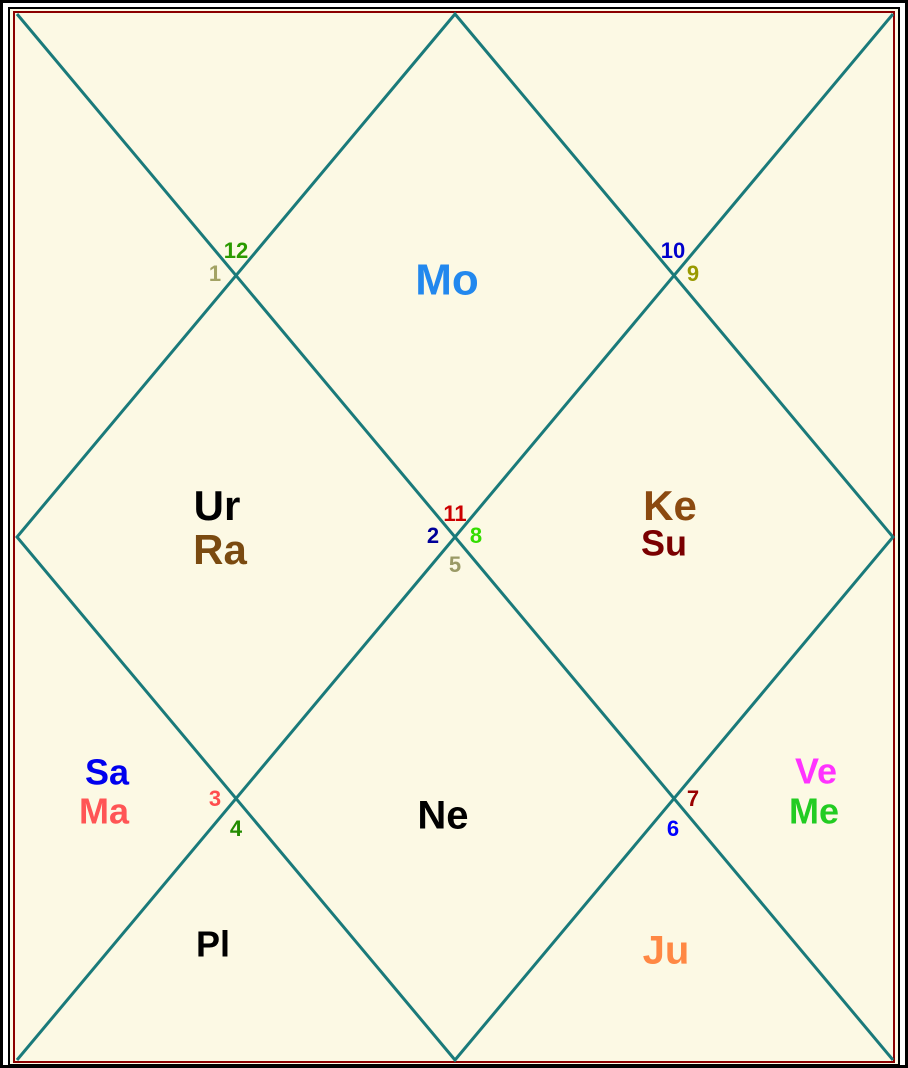 This screenshot has height=1068, width=908. What do you see at coordinates (455, 564) in the screenshot?
I see `house-number: 5` at bounding box center [455, 564].